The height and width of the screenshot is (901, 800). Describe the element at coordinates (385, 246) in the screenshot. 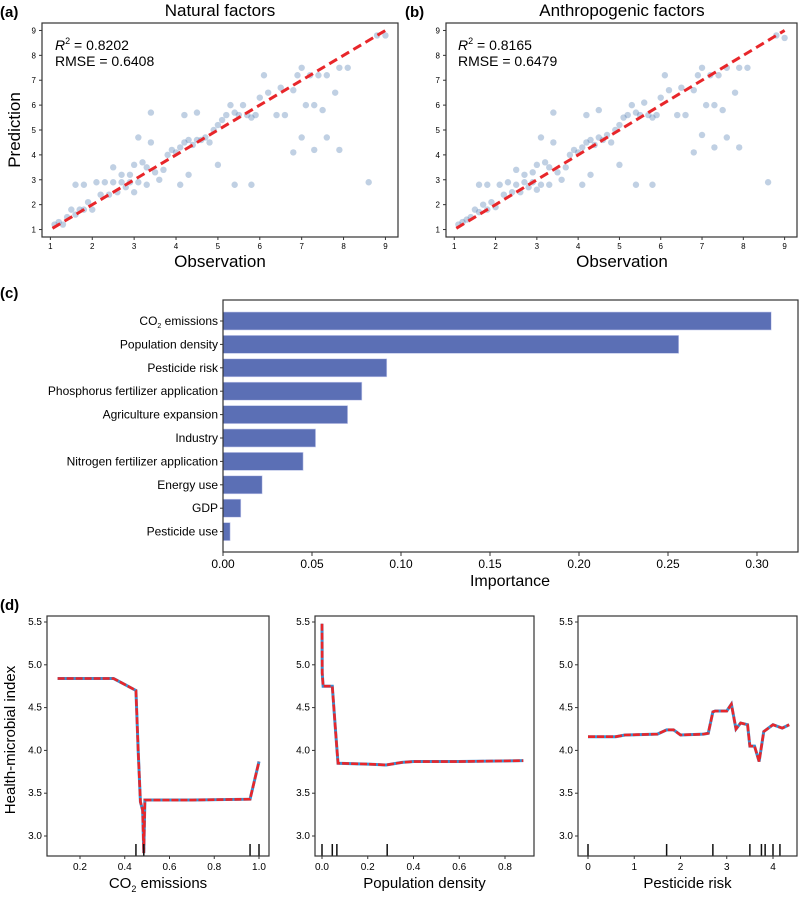

I see `x-tick-label: 9` at that location.